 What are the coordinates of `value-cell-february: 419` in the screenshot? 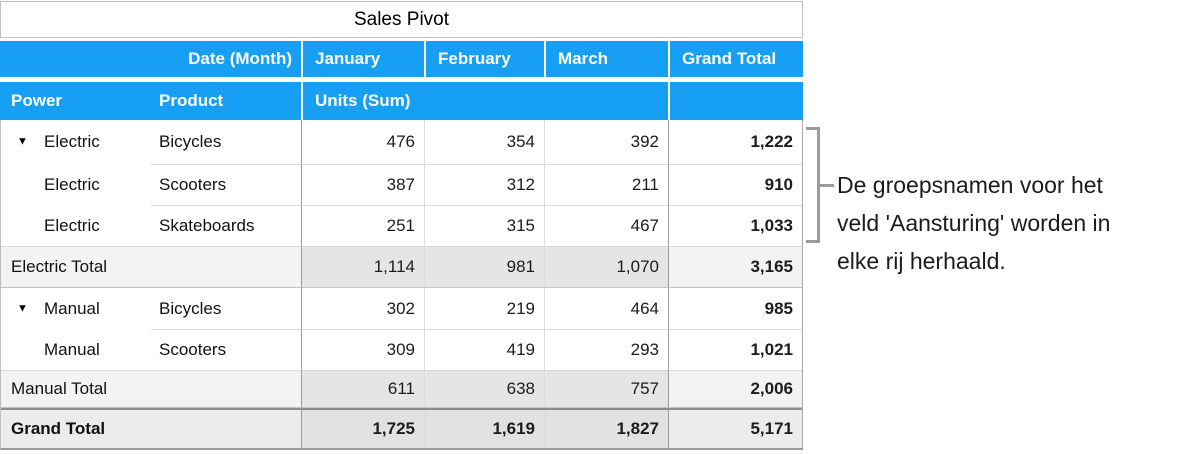 It's located at (484, 350).